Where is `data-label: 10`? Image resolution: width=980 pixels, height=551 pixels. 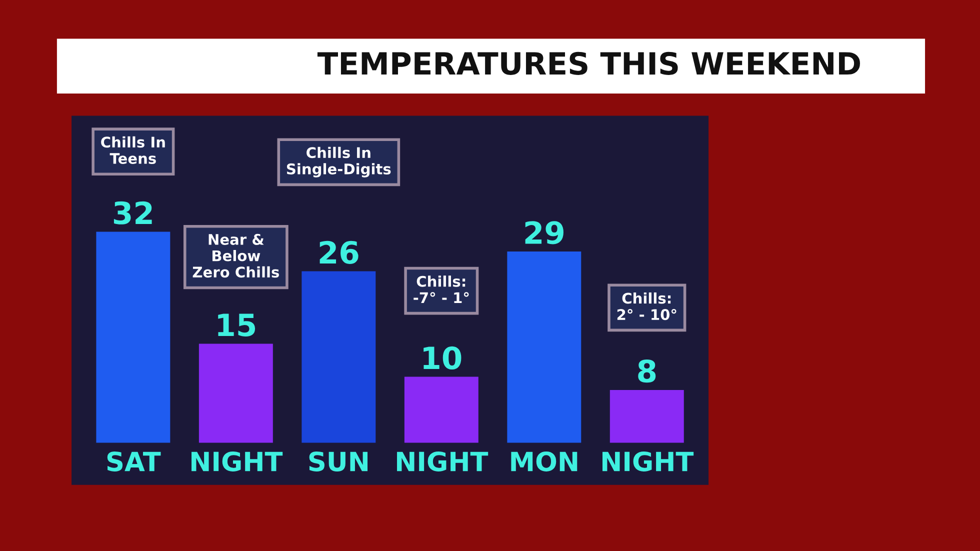
data-label: 10 is located at coordinates (443, 358).